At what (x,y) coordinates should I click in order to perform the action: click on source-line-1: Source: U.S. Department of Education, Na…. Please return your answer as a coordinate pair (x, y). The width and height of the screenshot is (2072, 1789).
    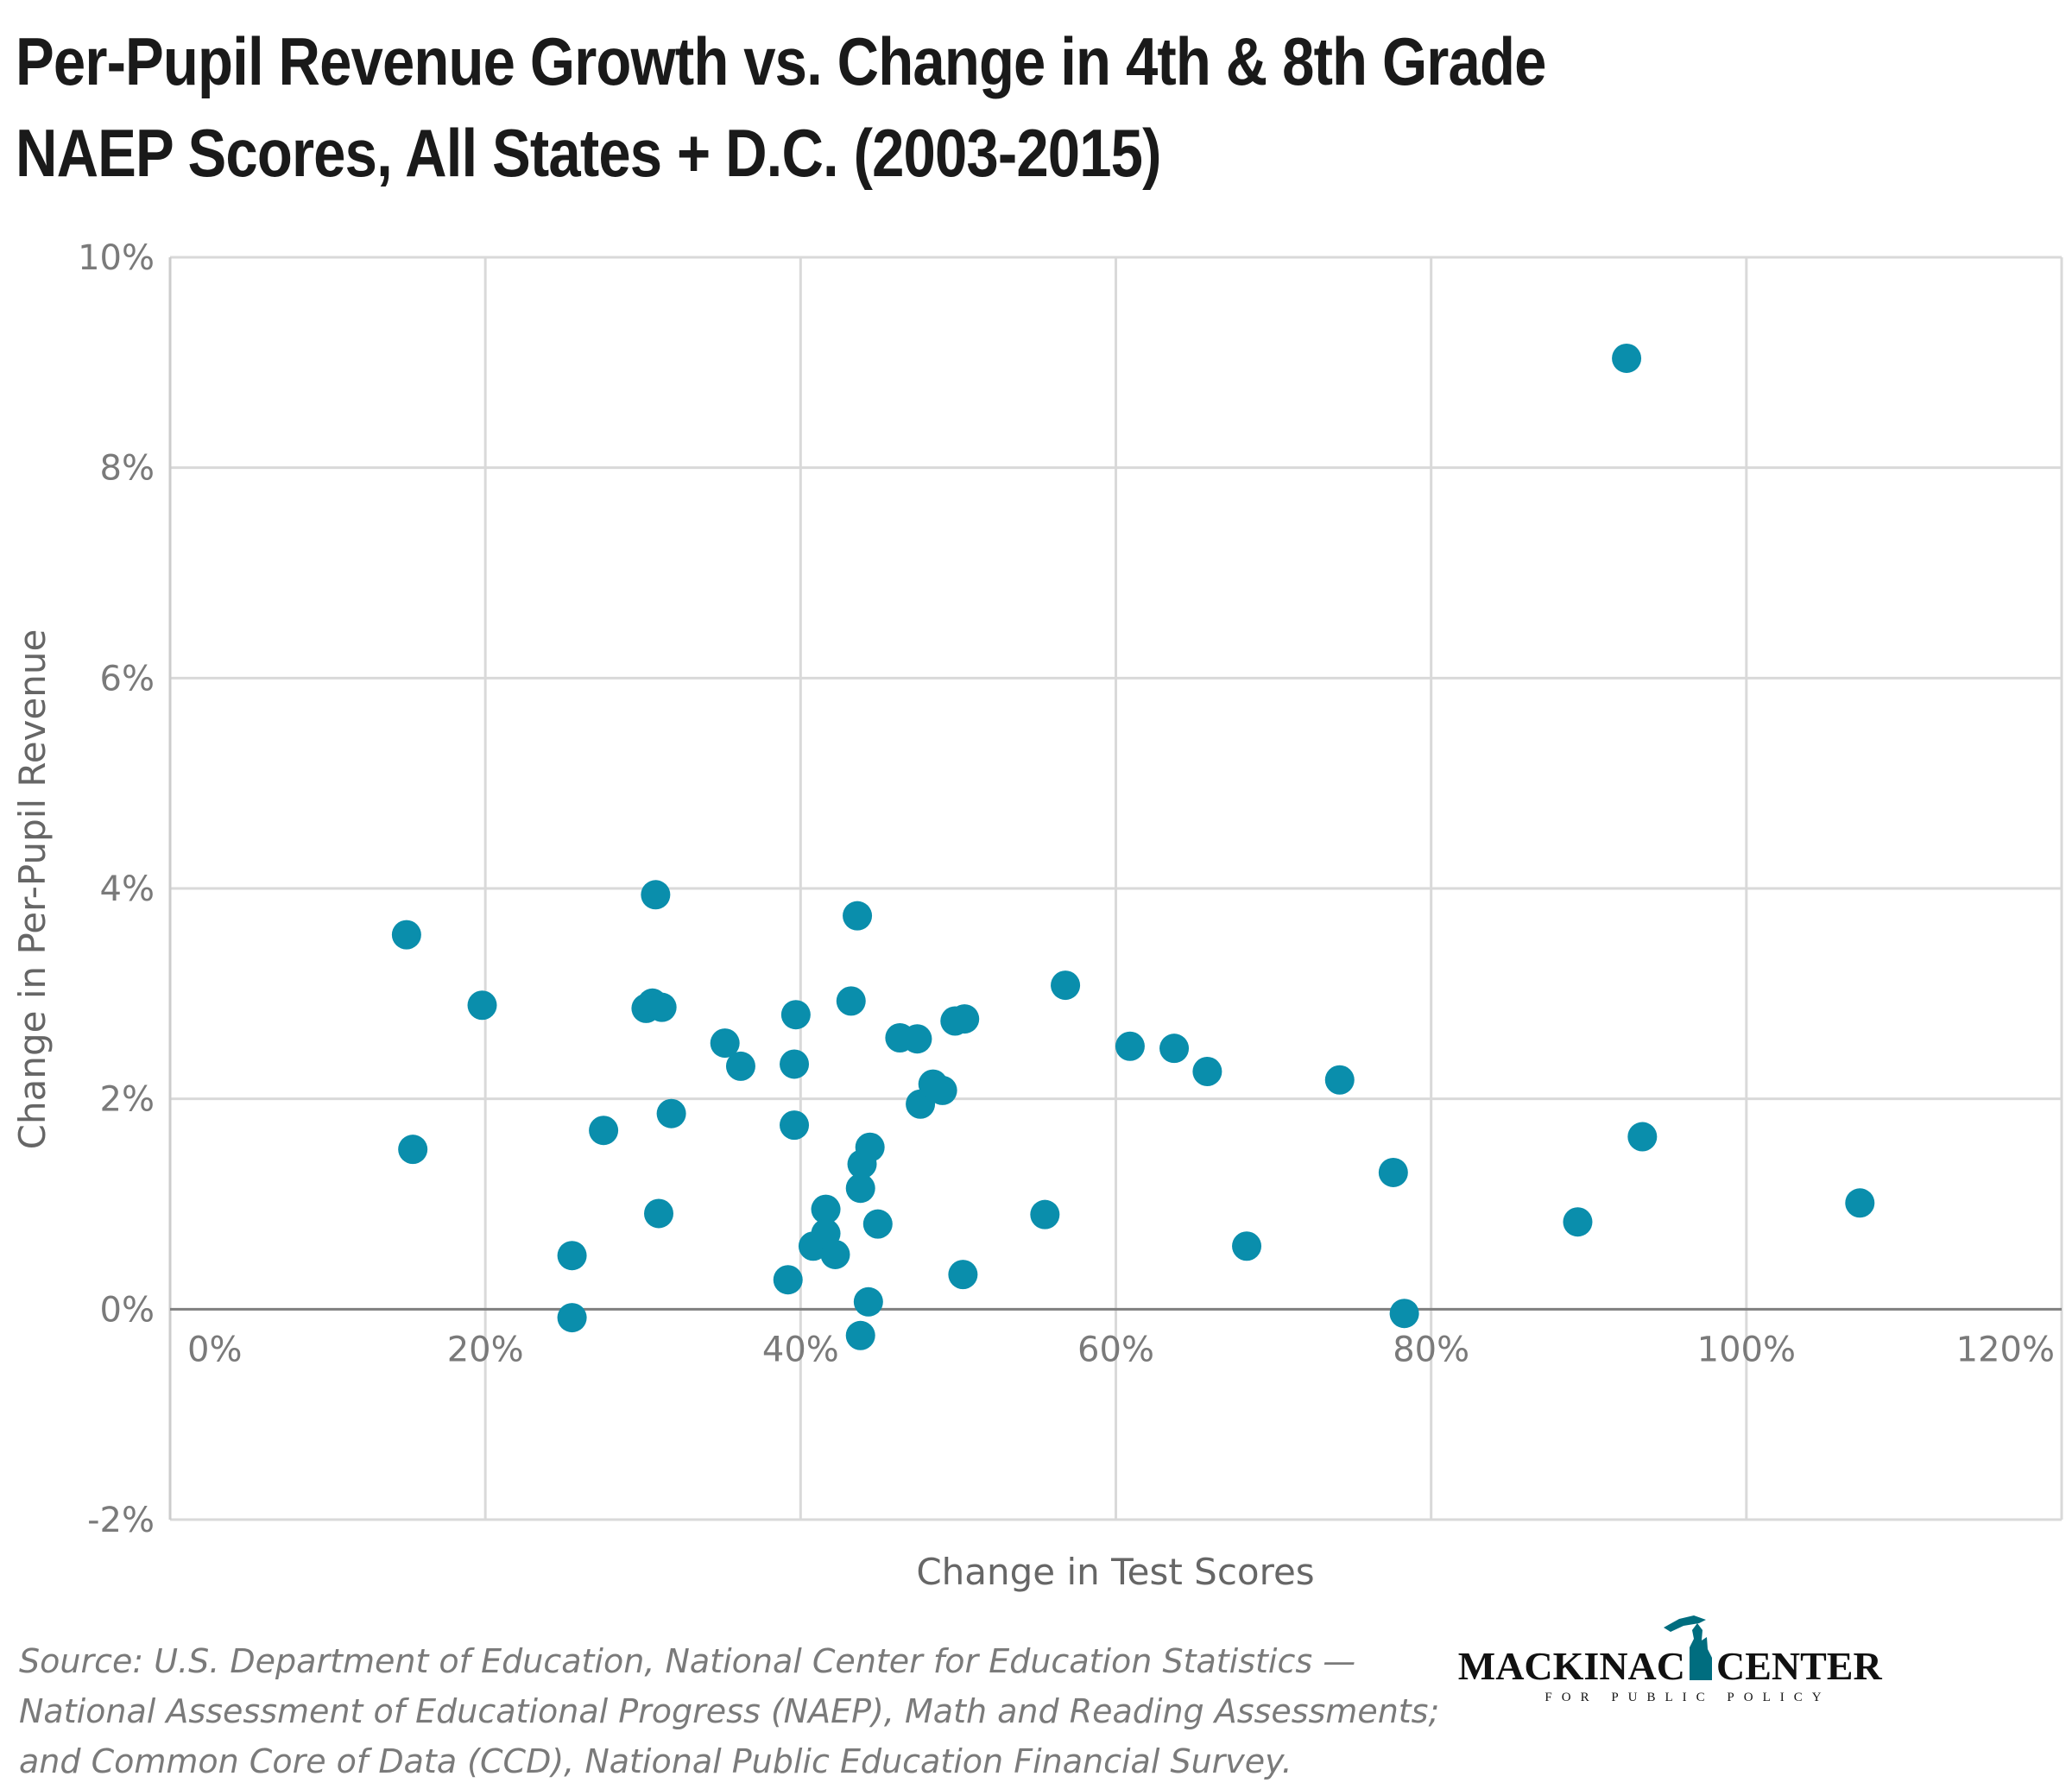
    Looking at the image, I should click on (687, 1661).